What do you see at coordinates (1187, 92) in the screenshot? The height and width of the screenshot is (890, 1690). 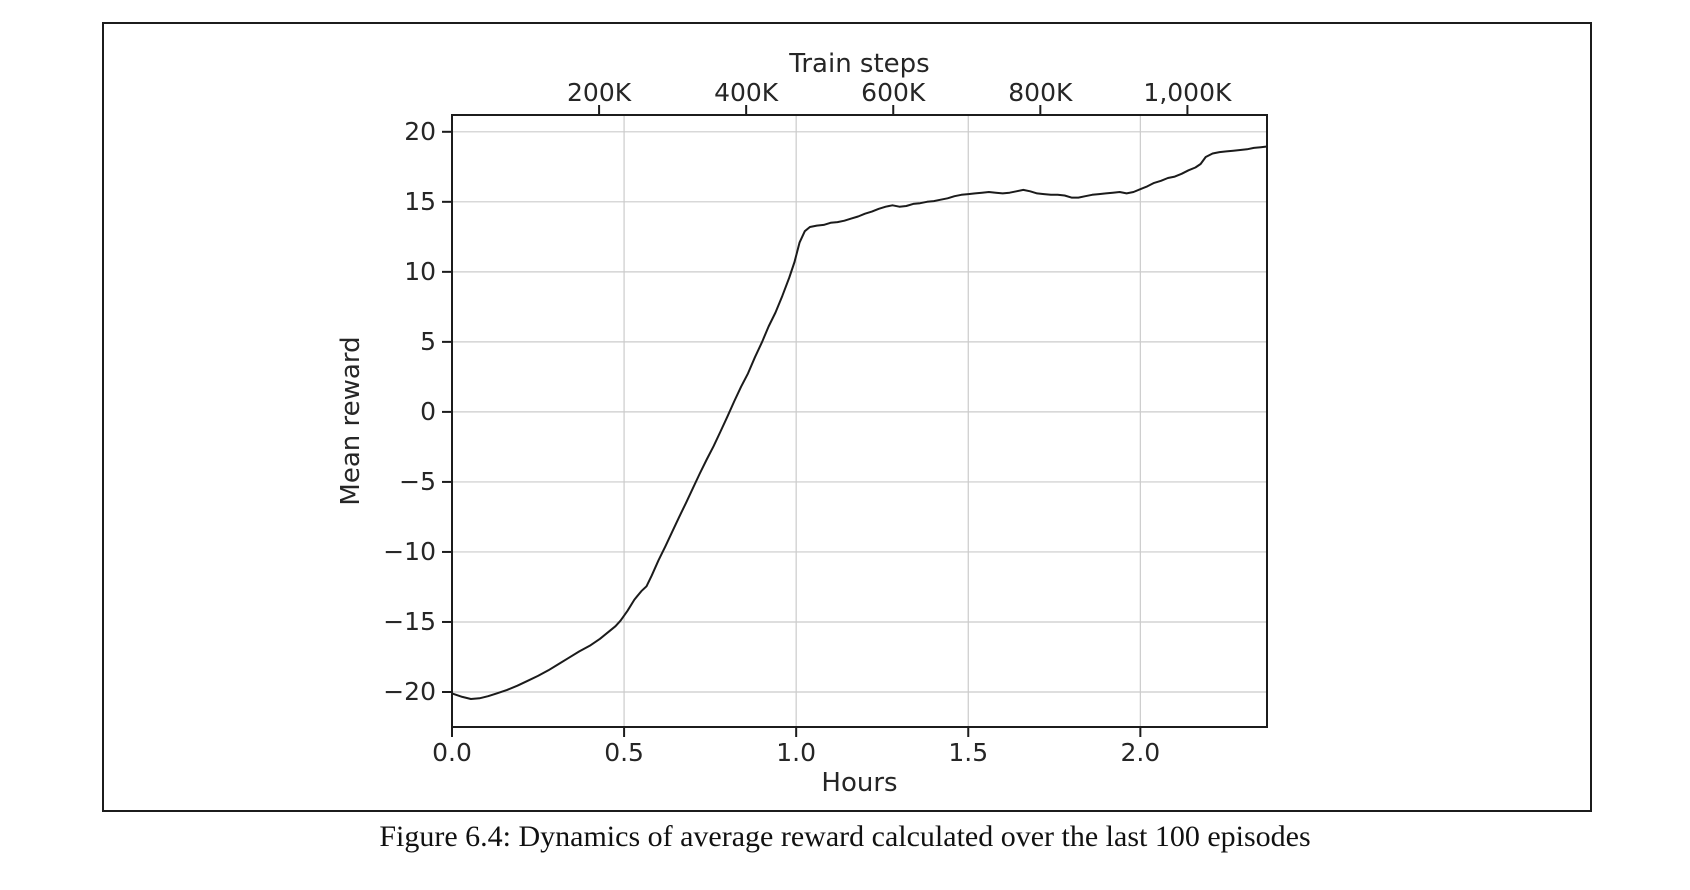 I see `top-tick-label: 1,000K` at bounding box center [1187, 92].